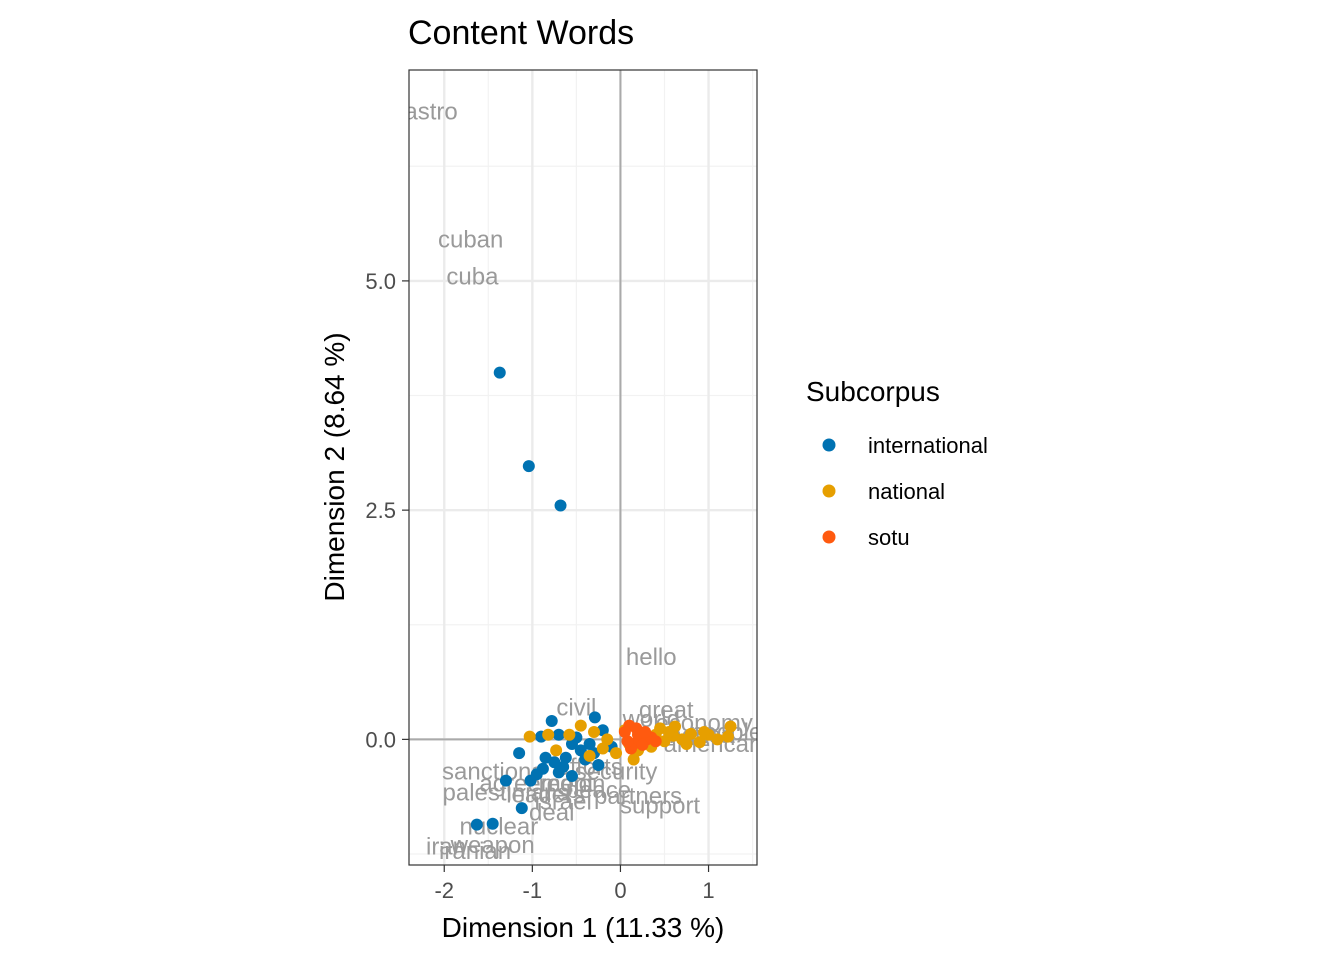 Image resolution: width=1344 pixels, height=960 pixels. I want to click on x-tick-label: -2, so click(444, 890).